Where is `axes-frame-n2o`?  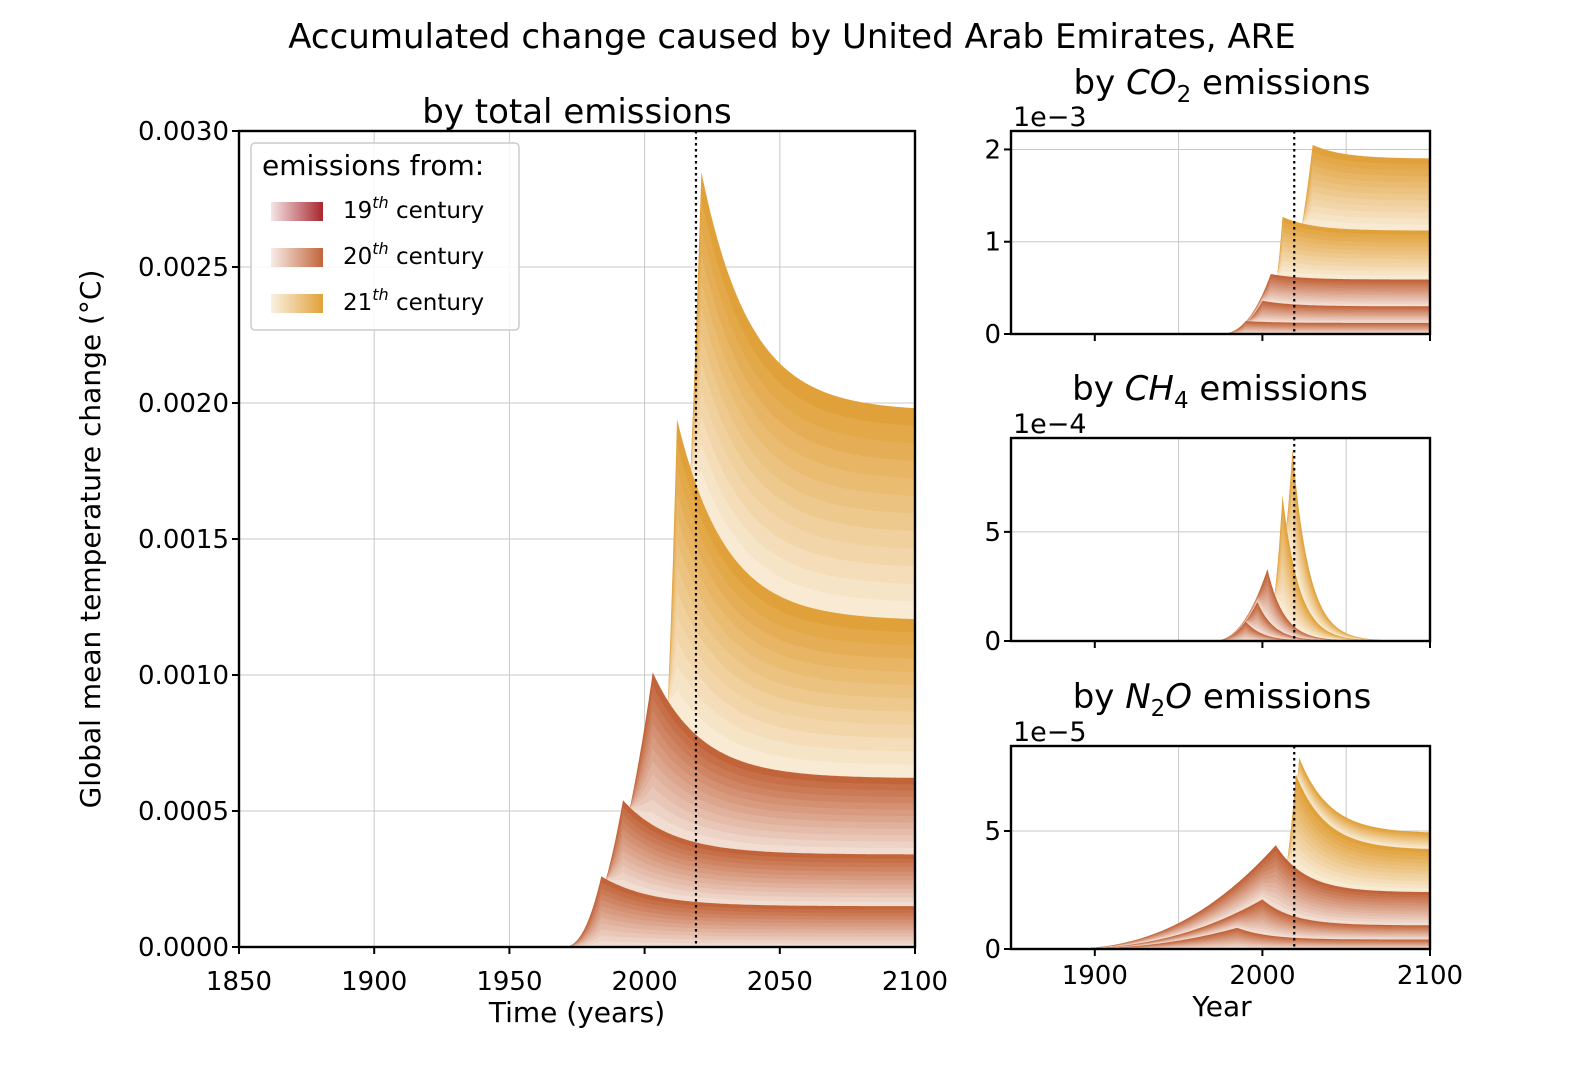
axes-frame-n2o is located at coordinates (1220, 847).